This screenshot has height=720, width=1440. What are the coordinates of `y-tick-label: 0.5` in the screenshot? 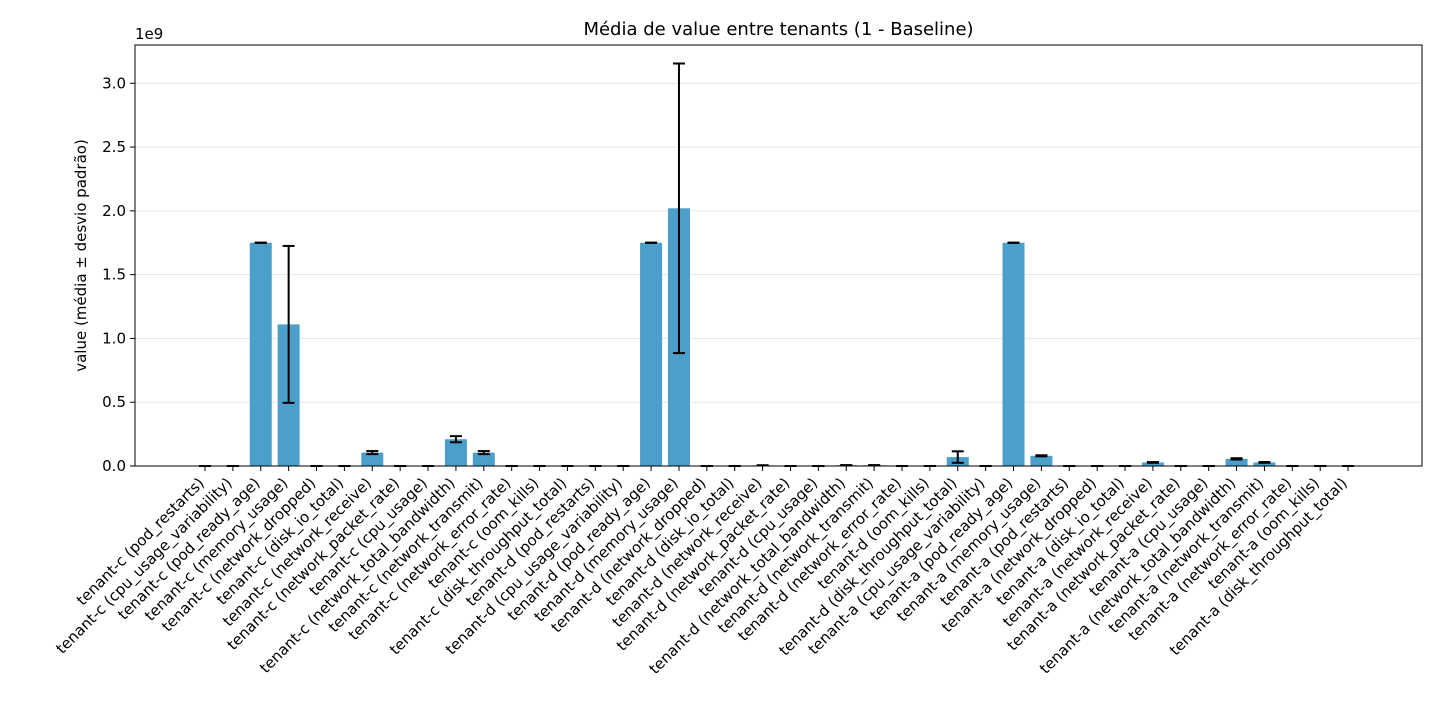 It's located at (114, 402).